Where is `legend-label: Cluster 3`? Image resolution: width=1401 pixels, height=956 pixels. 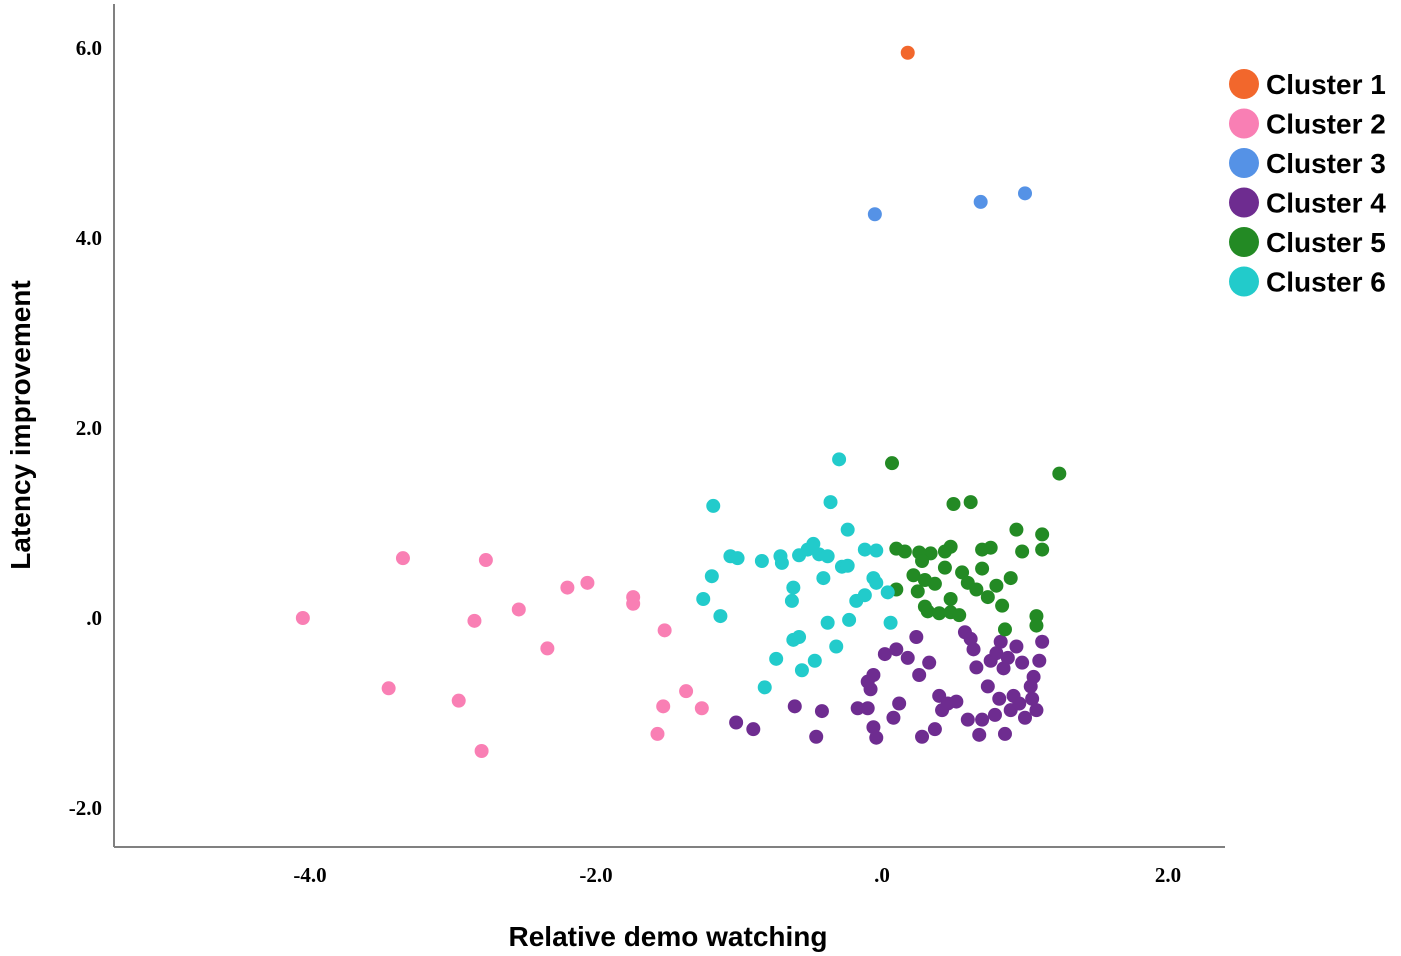 legend-label: Cluster 3 is located at coordinates (1326, 163).